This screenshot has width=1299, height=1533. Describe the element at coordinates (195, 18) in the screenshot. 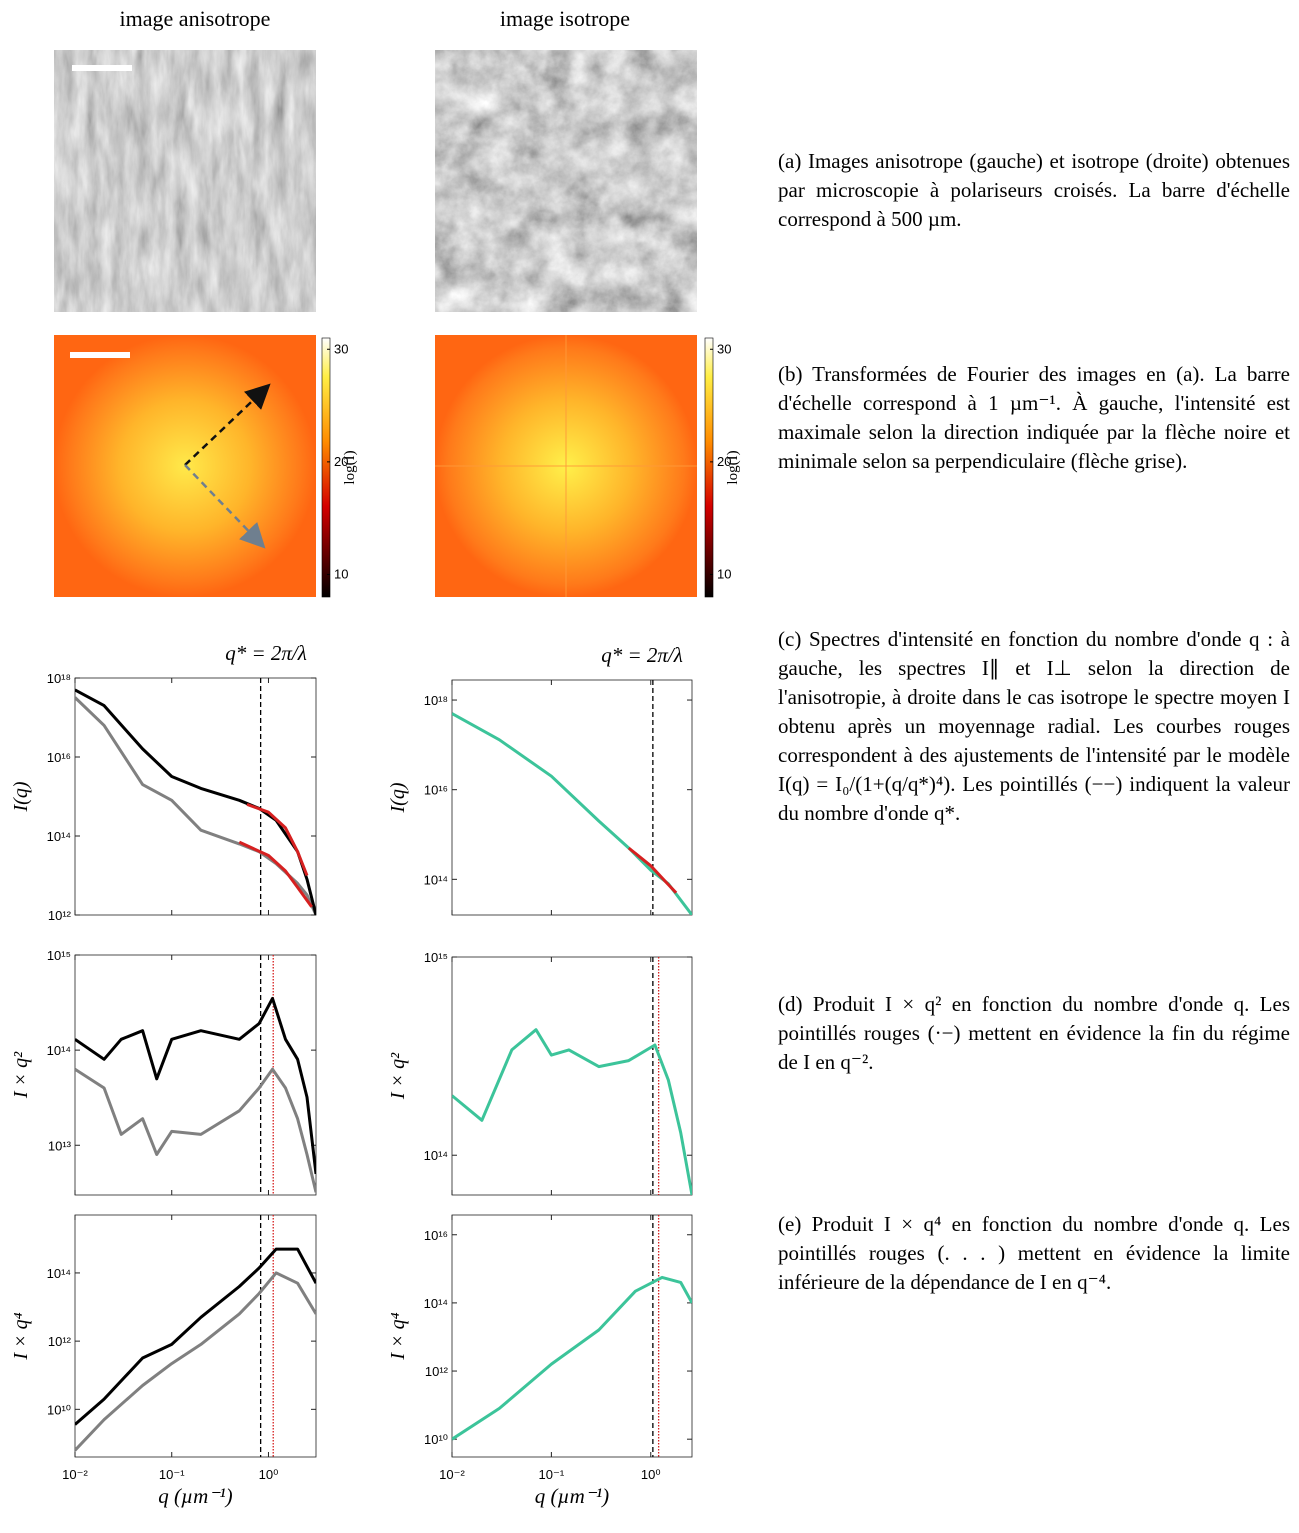

I see `column-title: image anisotrope` at that location.